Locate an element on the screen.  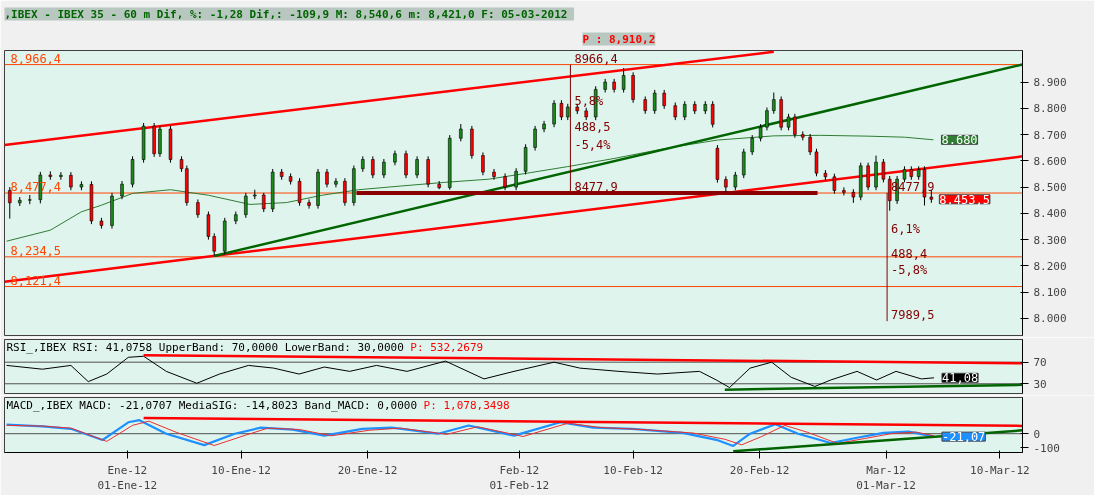
x-tick-label: 20-Feb-12 is located at coordinates (759, 470).